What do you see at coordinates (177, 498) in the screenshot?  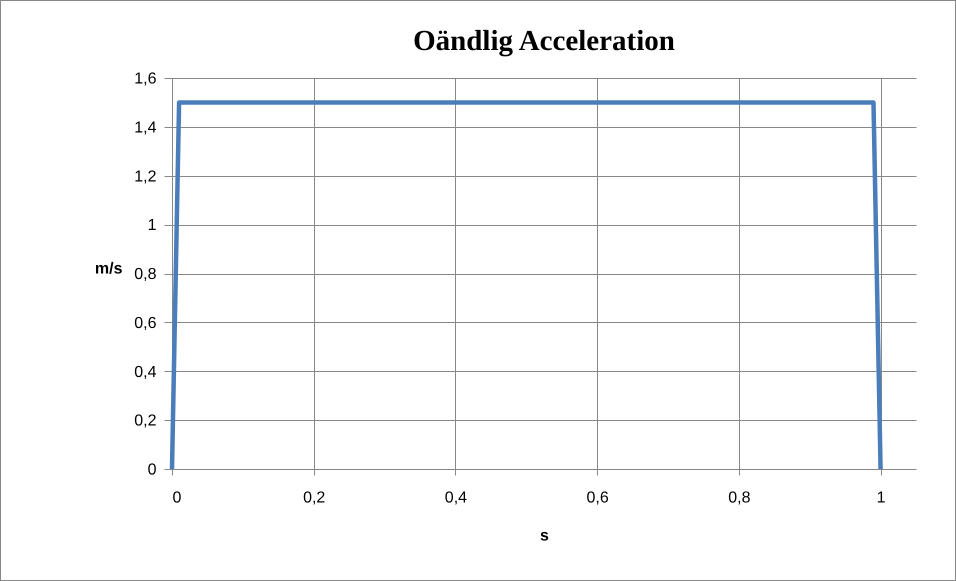 I see `x-tick-label: 0` at bounding box center [177, 498].